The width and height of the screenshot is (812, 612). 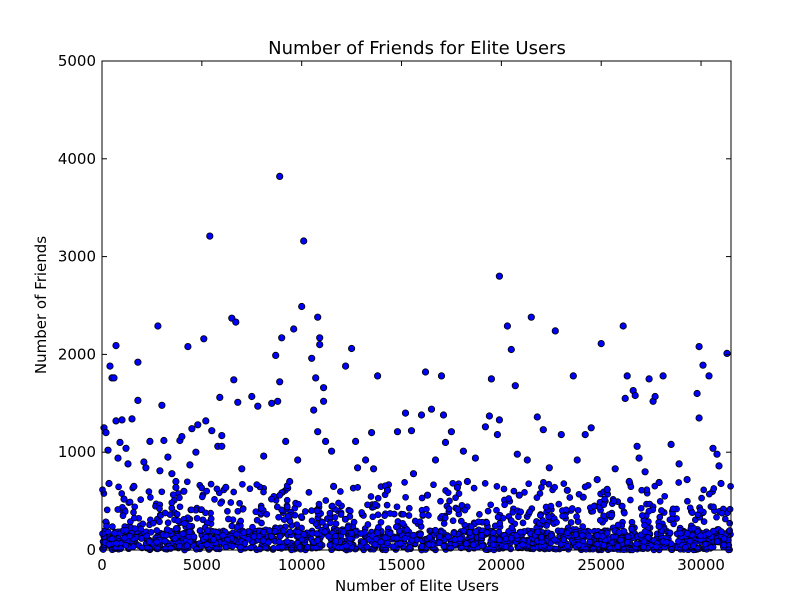 What do you see at coordinates (102, 565) in the screenshot?
I see `x-tick-label: 0` at bounding box center [102, 565].